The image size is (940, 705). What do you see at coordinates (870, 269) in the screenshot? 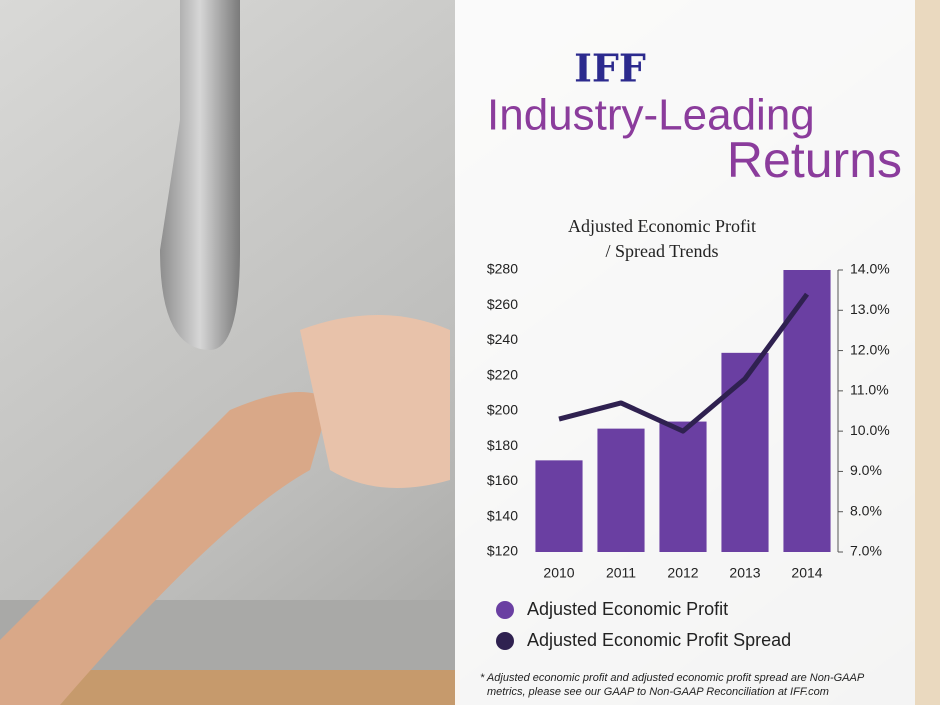
I see `y2-tick-label: 14.0%` at bounding box center [870, 269].